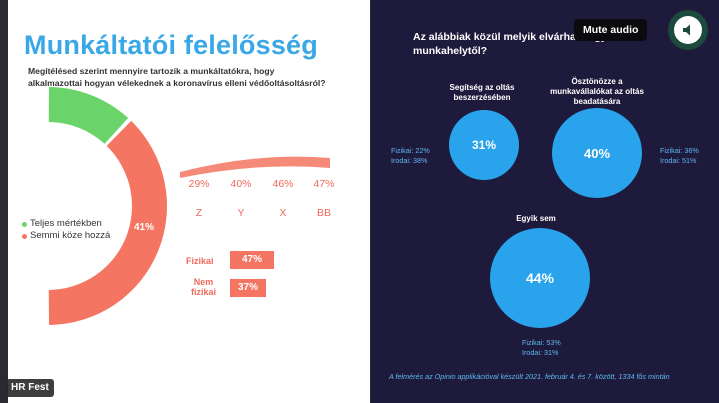  What do you see at coordinates (248, 288) in the screenshot?
I see `worktype-bar-nemfizikai: 37%` at bounding box center [248, 288].